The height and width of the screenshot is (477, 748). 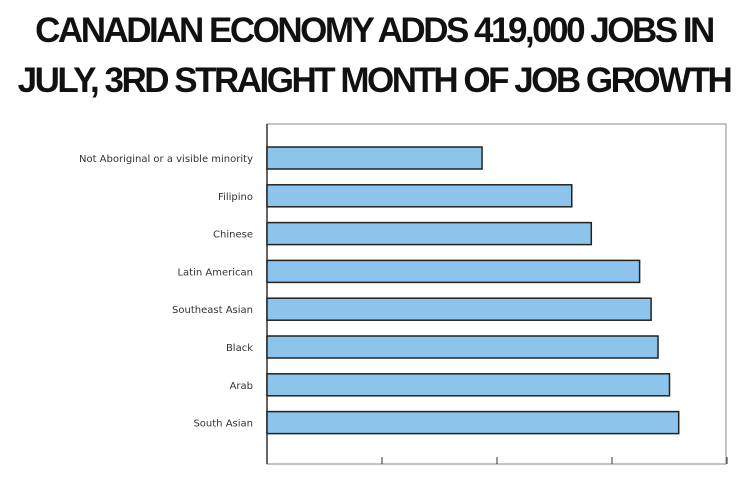 What do you see at coordinates (235, 197) in the screenshot?
I see `category-label: Filipino` at bounding box center [235, 197].